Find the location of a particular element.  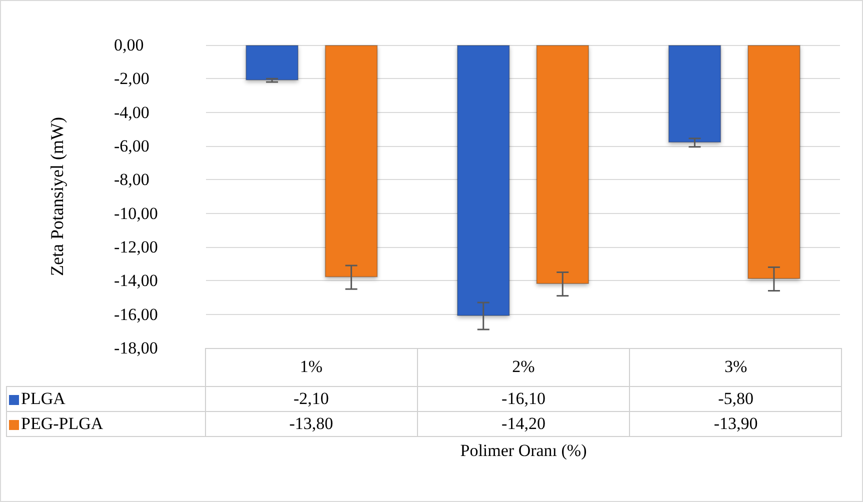

y-tick-label: -8,00 is located at coordinates (132, 180).